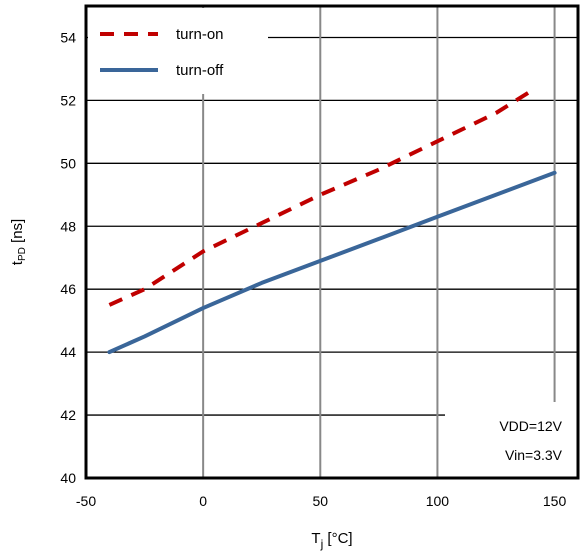 The height and width of the screenshot is (560, 583). Describe the element at coordinates (17, 262) in the screenshot. I see `y-axis-title-main: t` at that location.